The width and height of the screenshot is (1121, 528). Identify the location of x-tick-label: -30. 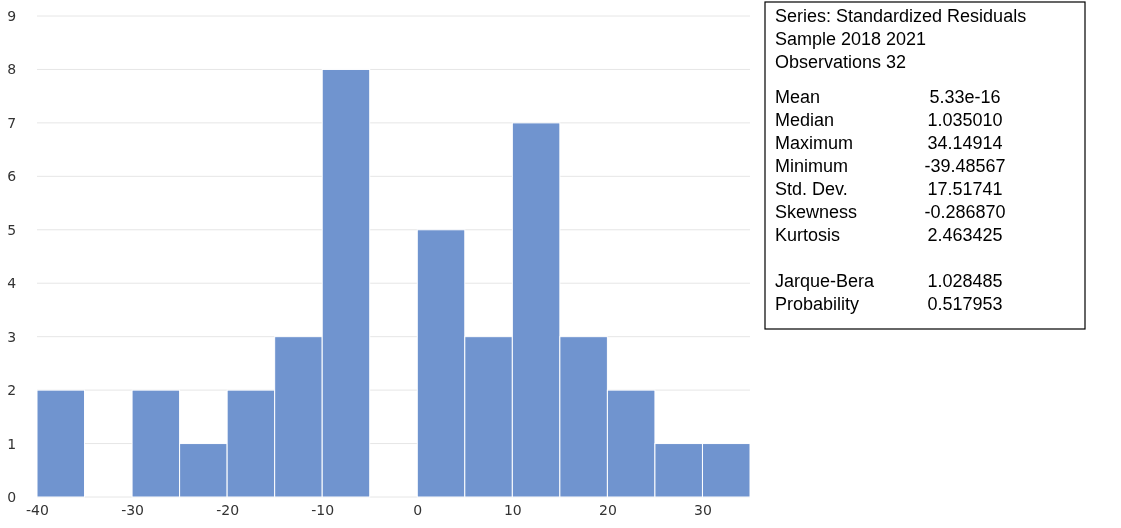
(132, 510).